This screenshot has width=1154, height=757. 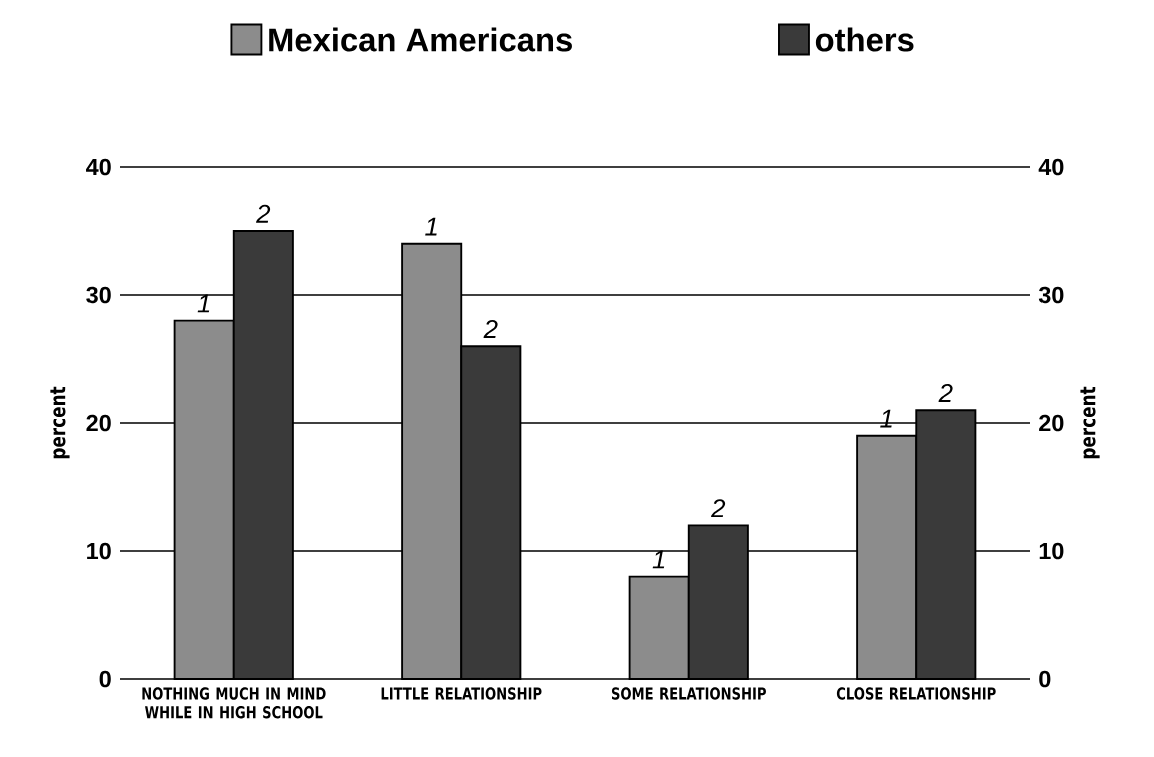 What do you see at coordinates (420, 39) in the screenshot?
I see `legend-label: Mexican Americans` at bounding box center [420, 39].